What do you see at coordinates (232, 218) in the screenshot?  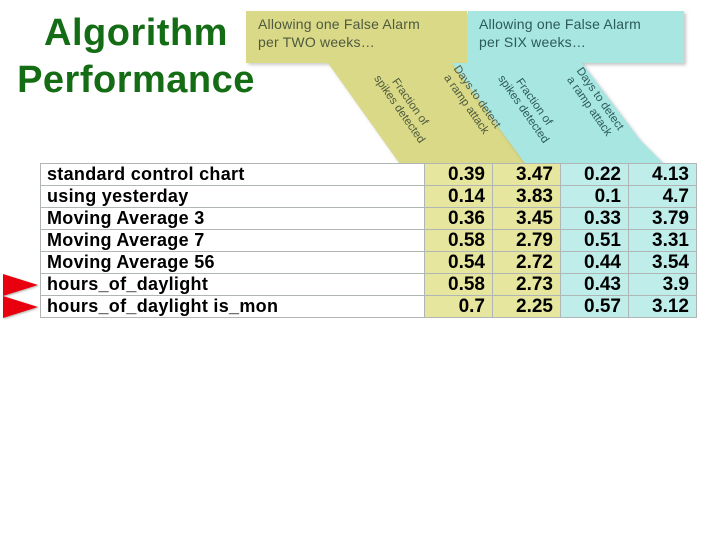 I see `row-label: Moving Average 3` at bounding box center [232, 218].